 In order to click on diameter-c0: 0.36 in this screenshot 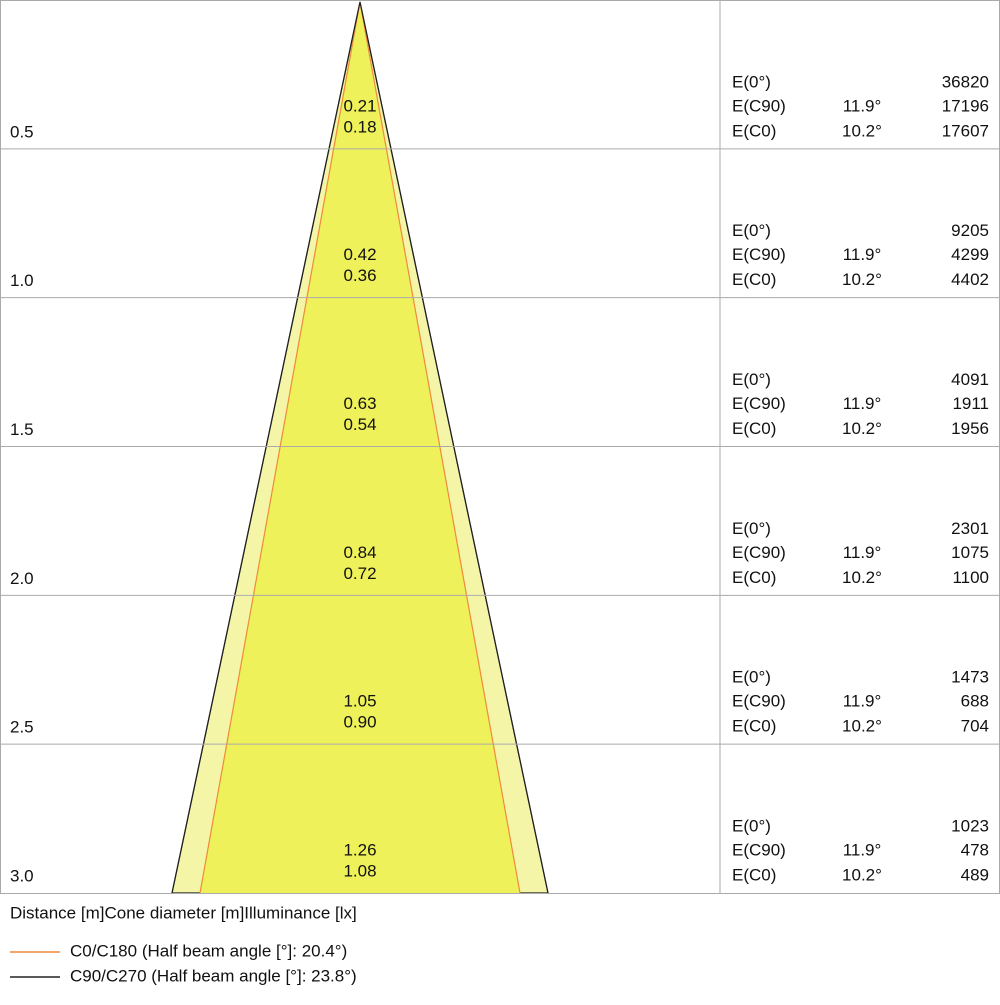, I will do `click(359, 275)`.